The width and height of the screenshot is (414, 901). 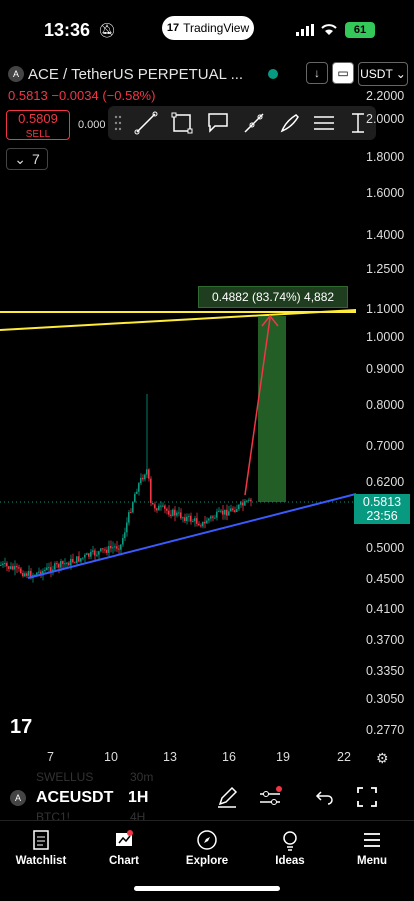 What do you see at coordinates (343, 73) in the screenshot?
I see `fullscreen-button: ▭` at bounding box center [343, 73].